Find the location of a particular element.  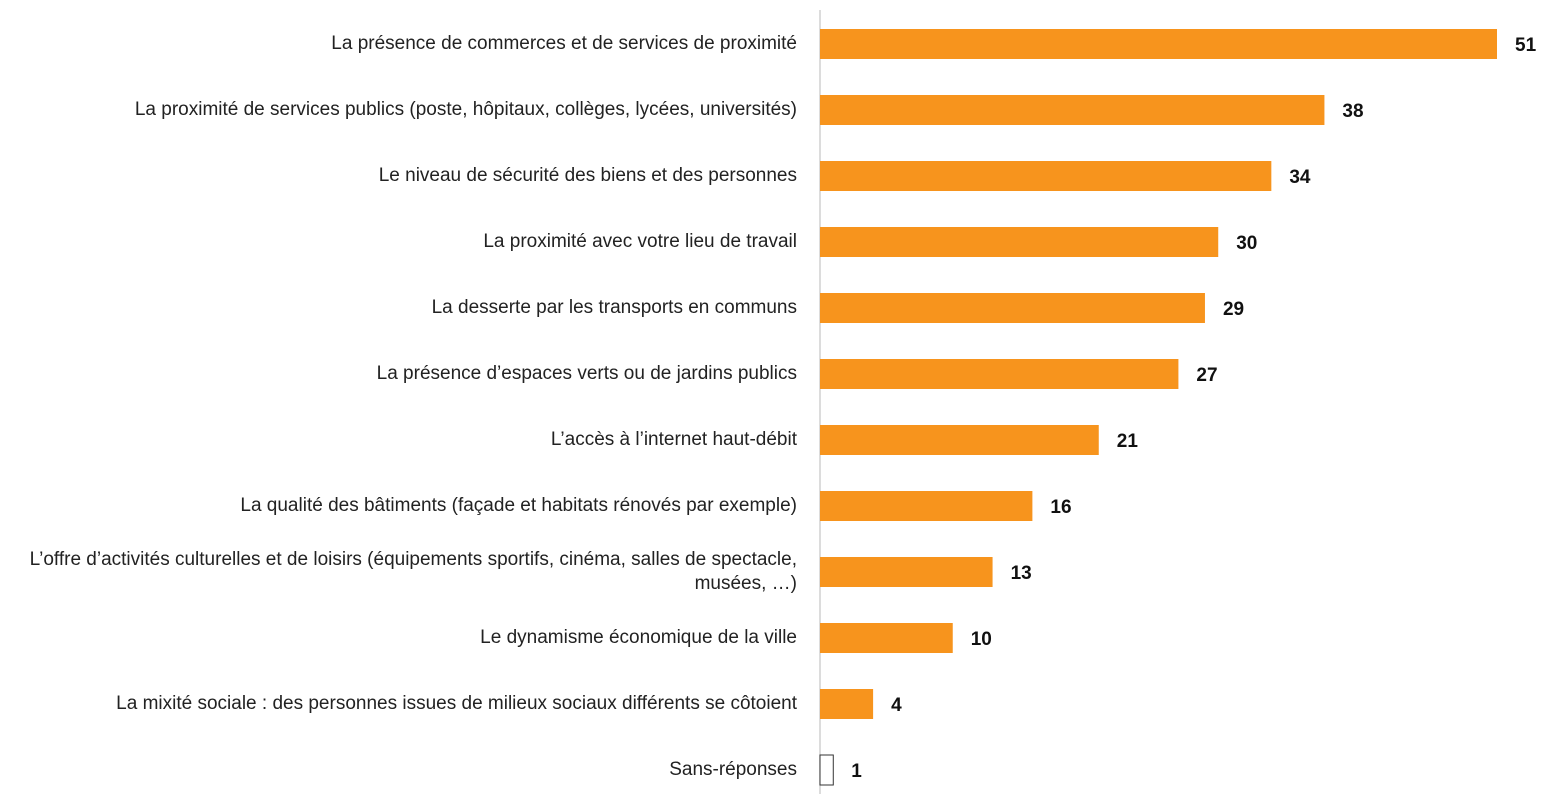

value-label: 1 is located at coordinates (856, 771).